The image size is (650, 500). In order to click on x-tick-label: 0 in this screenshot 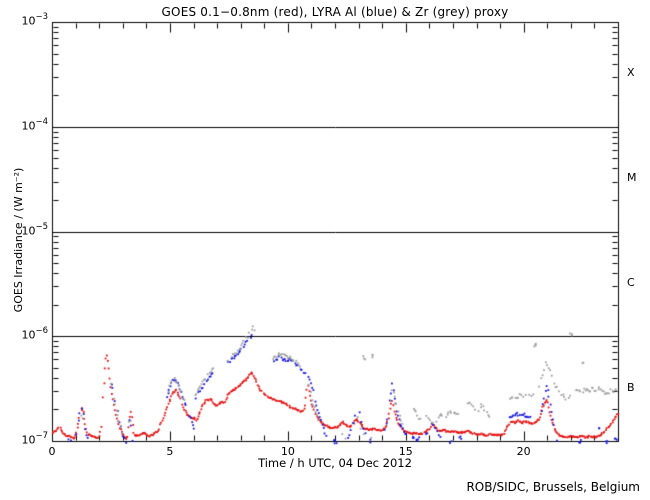, I will do `click(52, 451)`.